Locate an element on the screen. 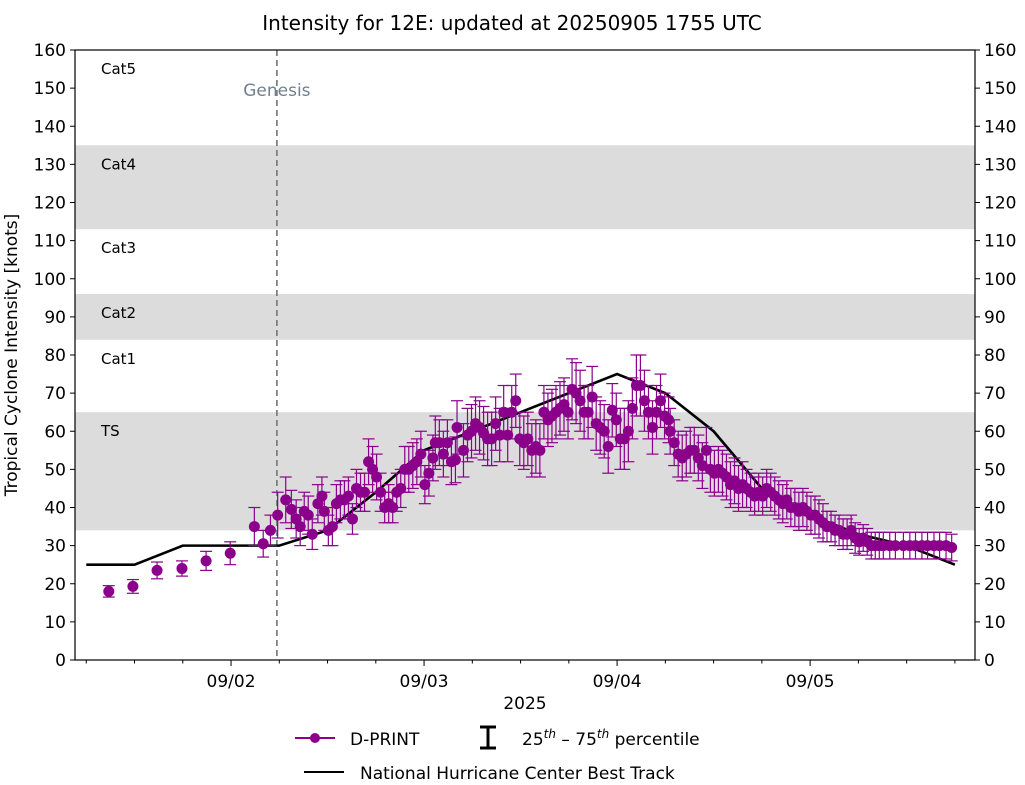  y-tick-label-left: 70 is located at coordinates (55, 394).